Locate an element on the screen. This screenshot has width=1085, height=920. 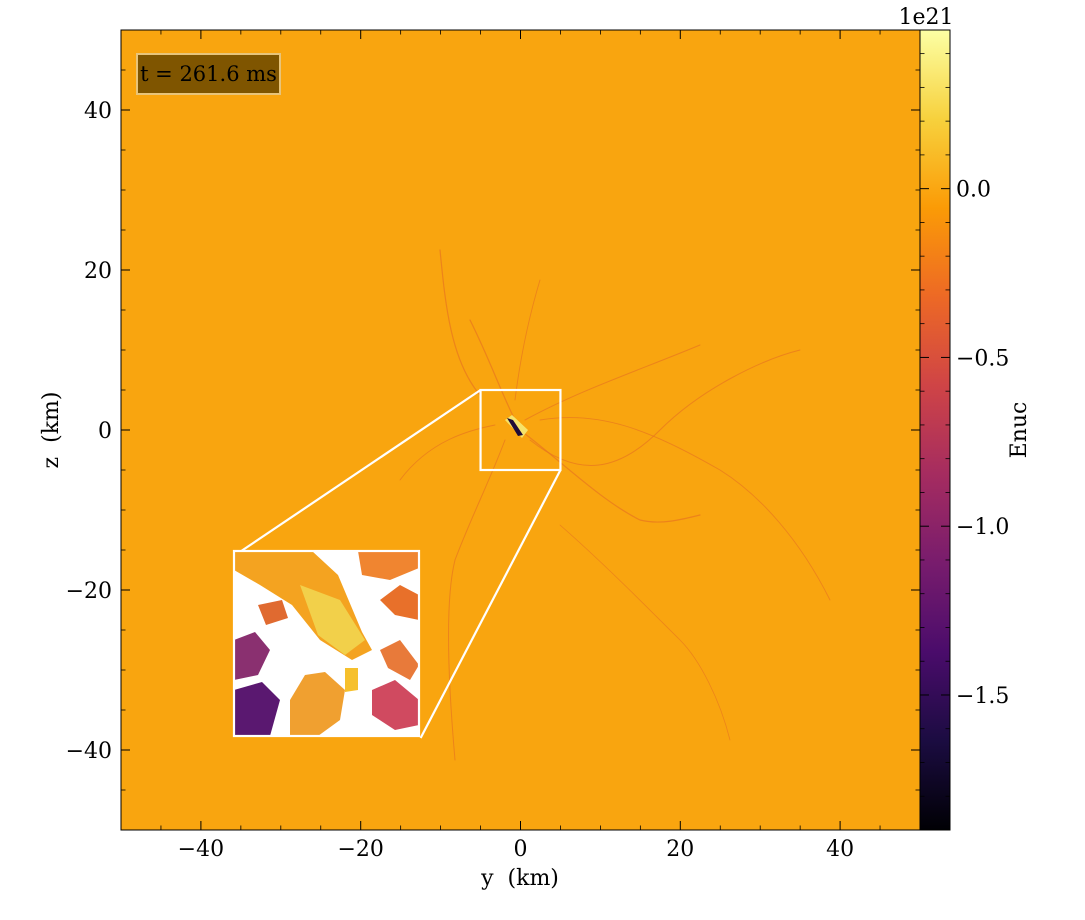
x-tick-label: 40 is located at coordinates (840, 849).